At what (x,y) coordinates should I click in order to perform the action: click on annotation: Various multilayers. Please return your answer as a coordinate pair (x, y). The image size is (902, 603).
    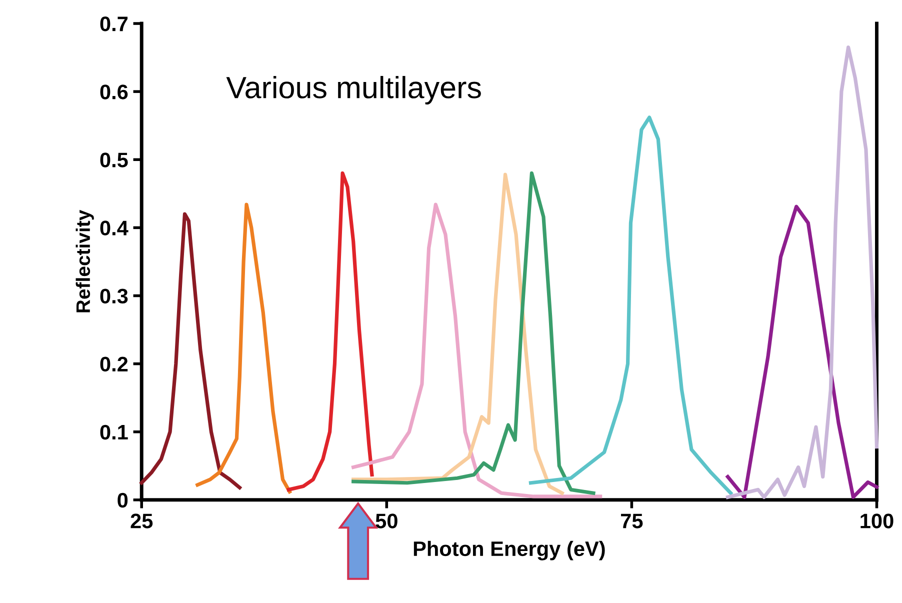
    Looking at the image, I should click on (353, 90).